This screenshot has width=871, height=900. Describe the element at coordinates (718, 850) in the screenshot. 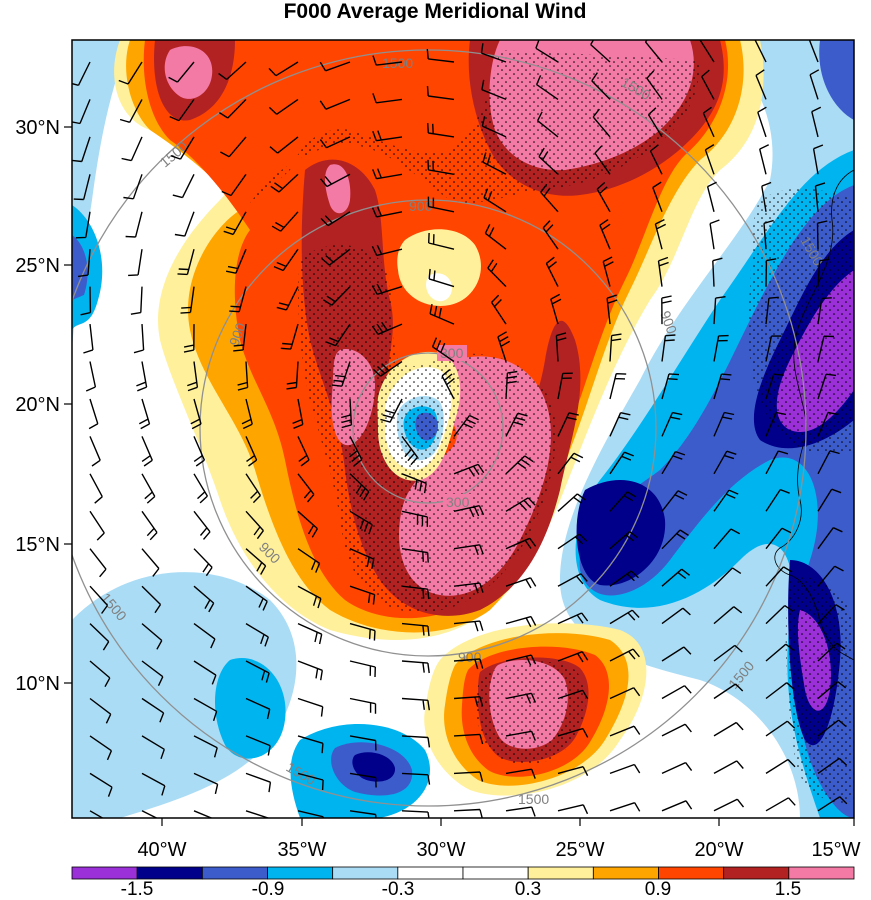

I see `lon-label-20w: 20°W` at that location.